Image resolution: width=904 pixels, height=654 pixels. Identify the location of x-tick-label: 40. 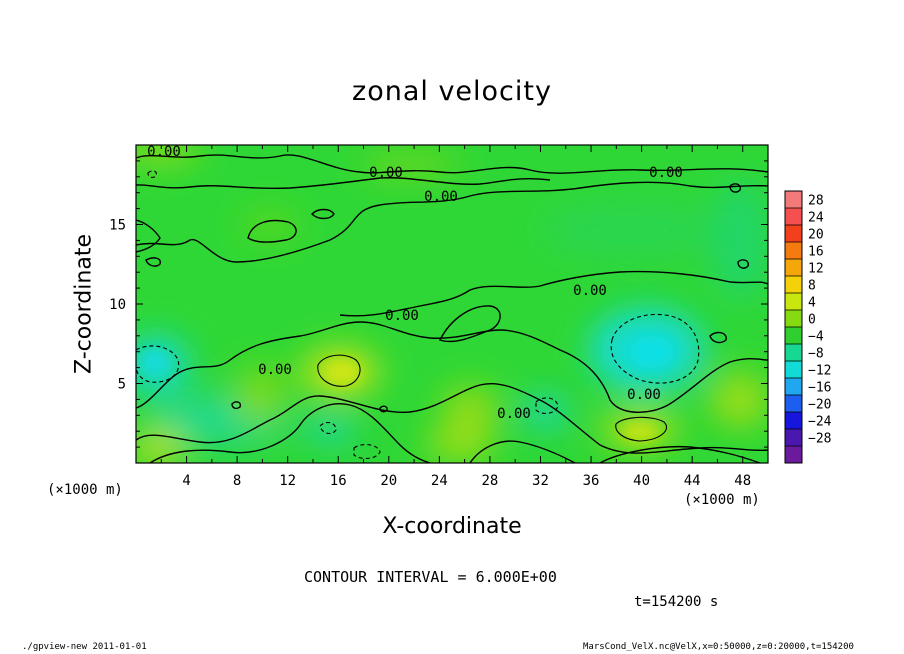
(641, 481).